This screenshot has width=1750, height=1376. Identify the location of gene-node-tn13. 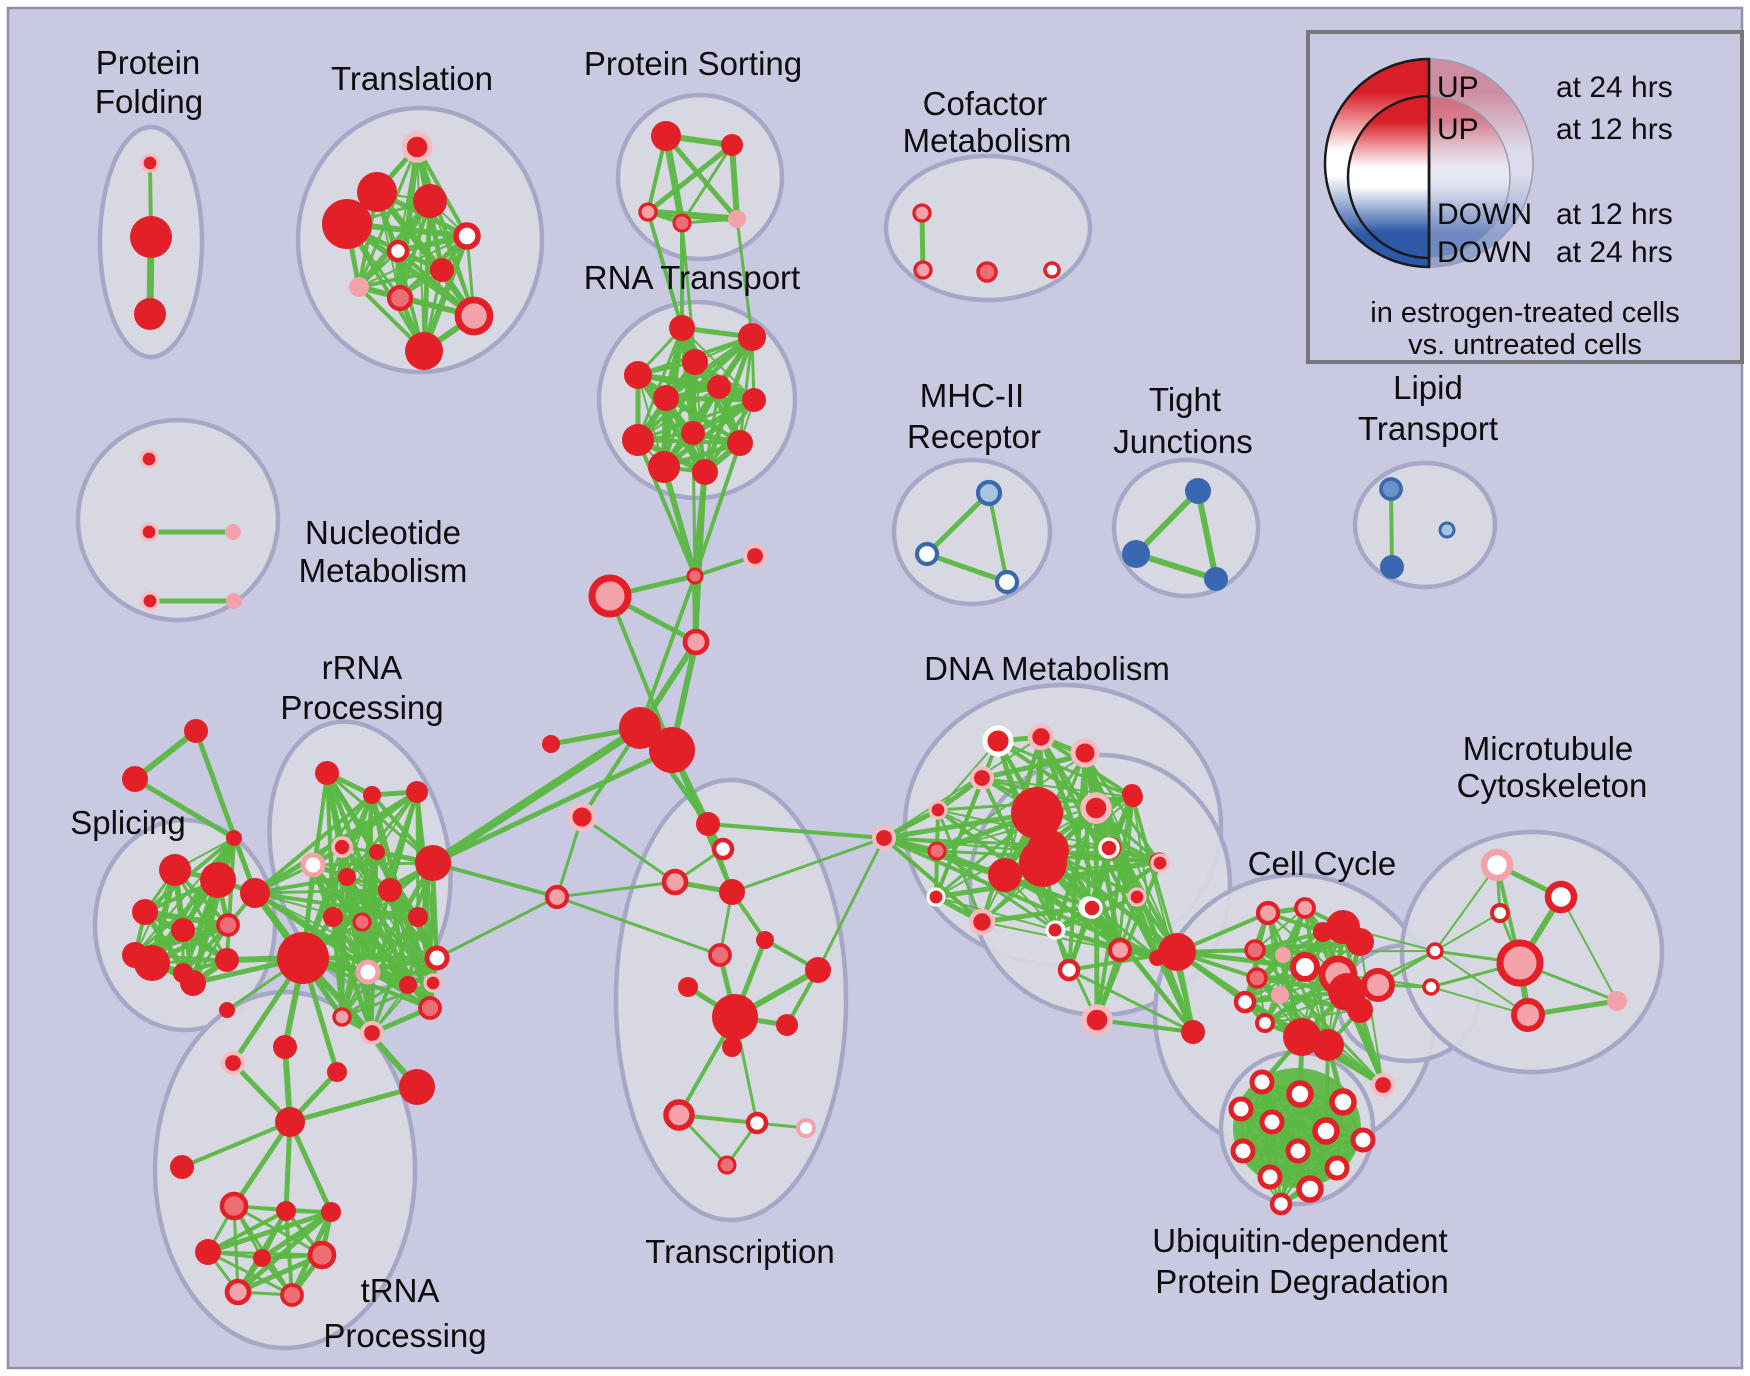
(182, 1167).